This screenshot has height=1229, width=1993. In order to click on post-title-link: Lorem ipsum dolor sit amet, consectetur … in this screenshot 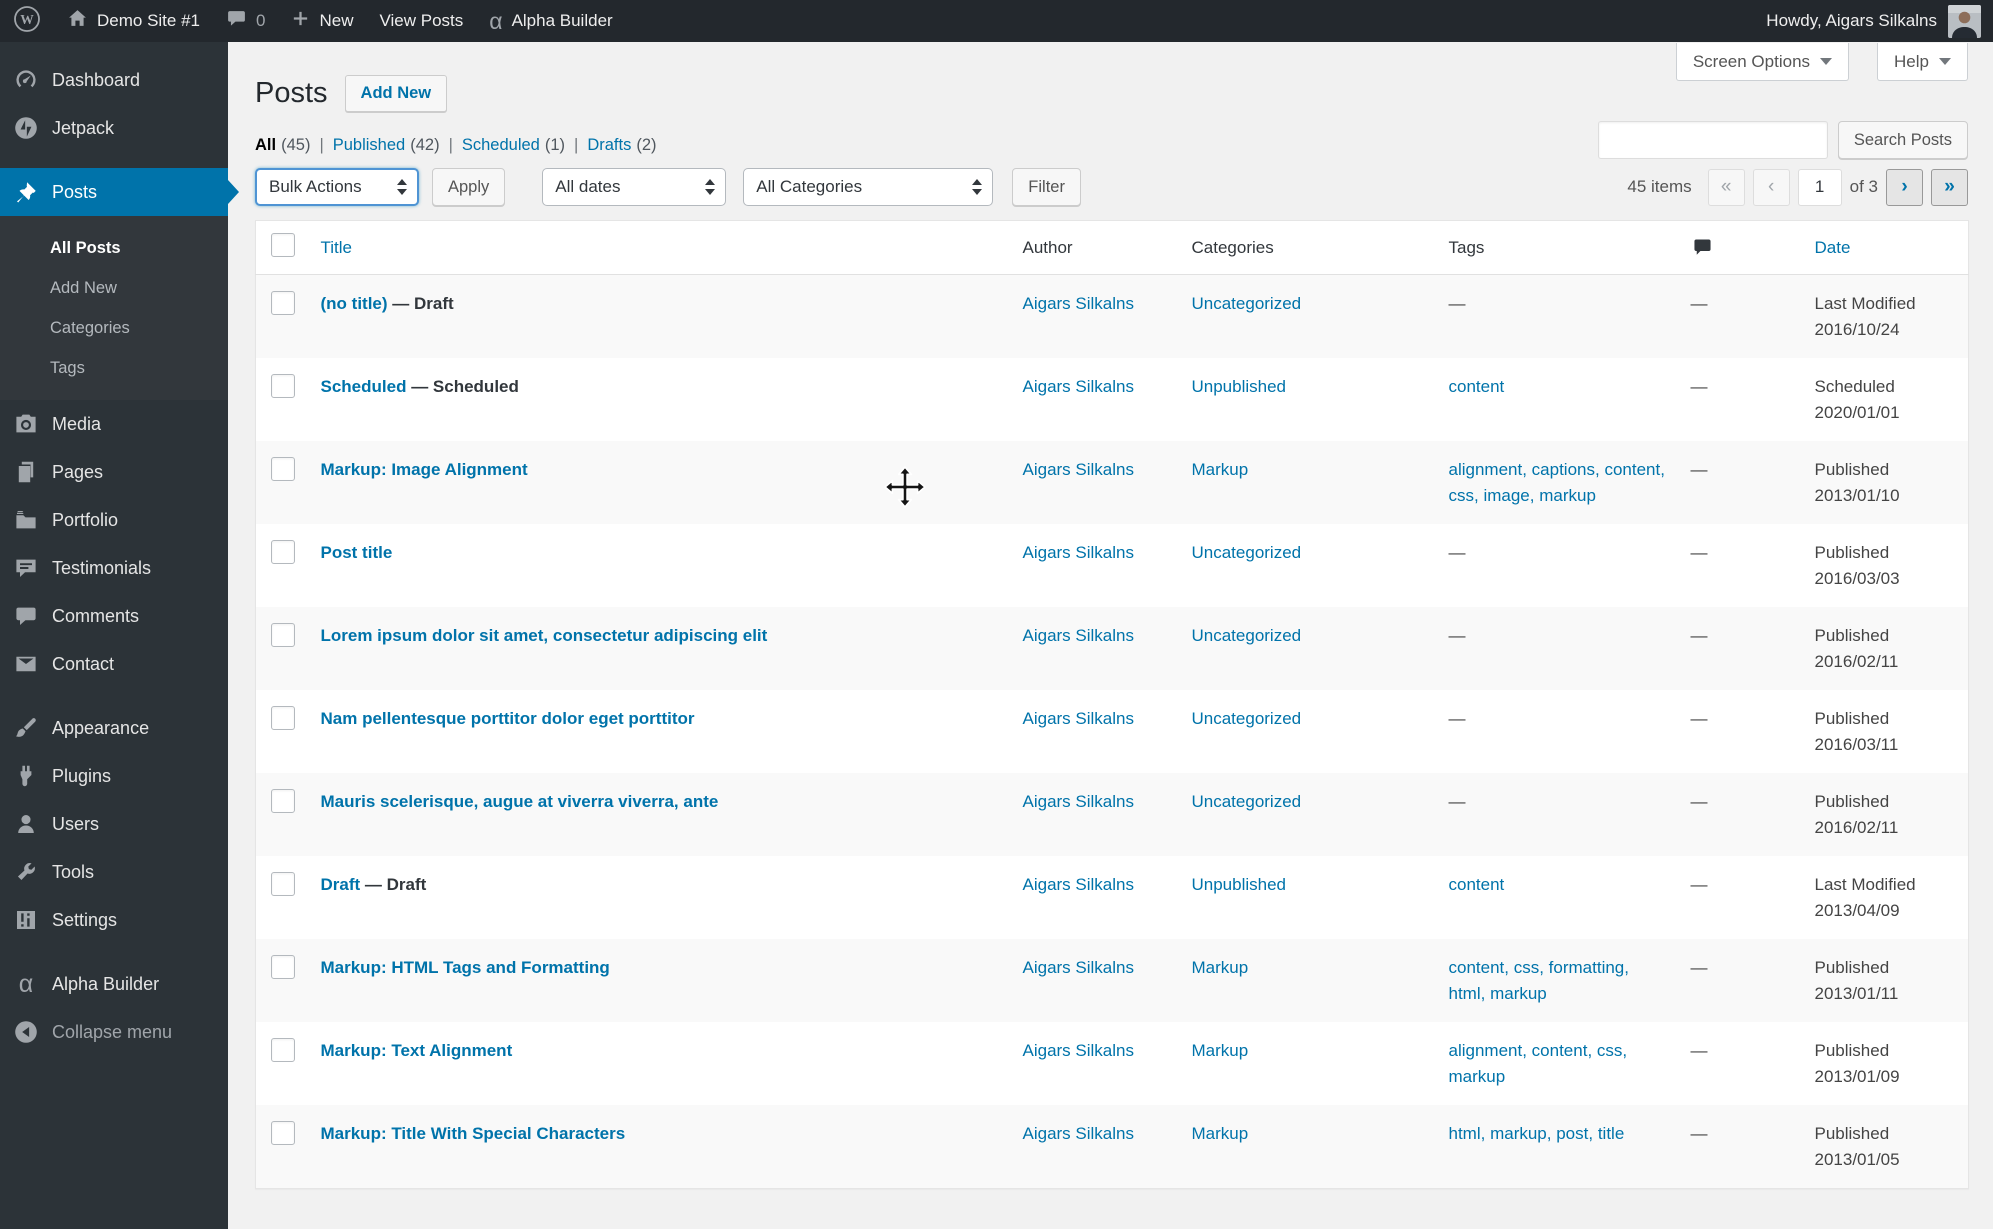, I will do `click(544, 635)`.